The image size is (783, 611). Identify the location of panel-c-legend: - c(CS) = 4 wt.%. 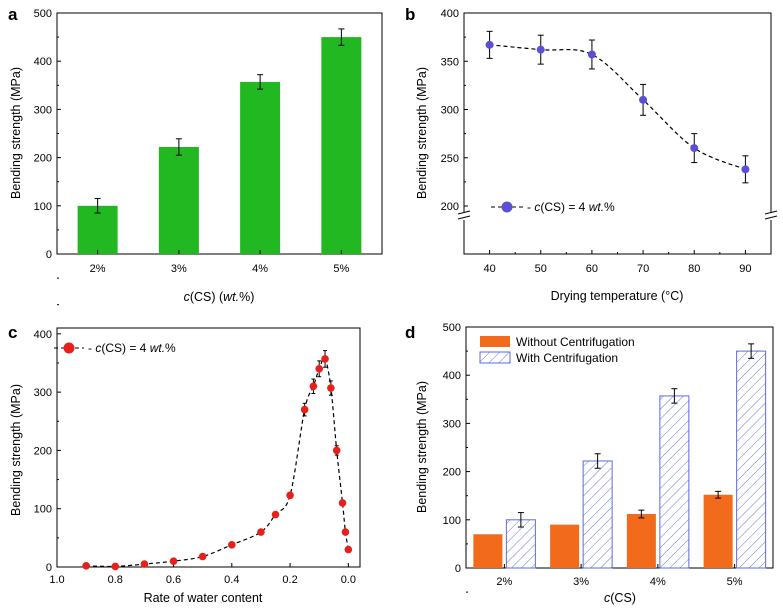
(115, 348).